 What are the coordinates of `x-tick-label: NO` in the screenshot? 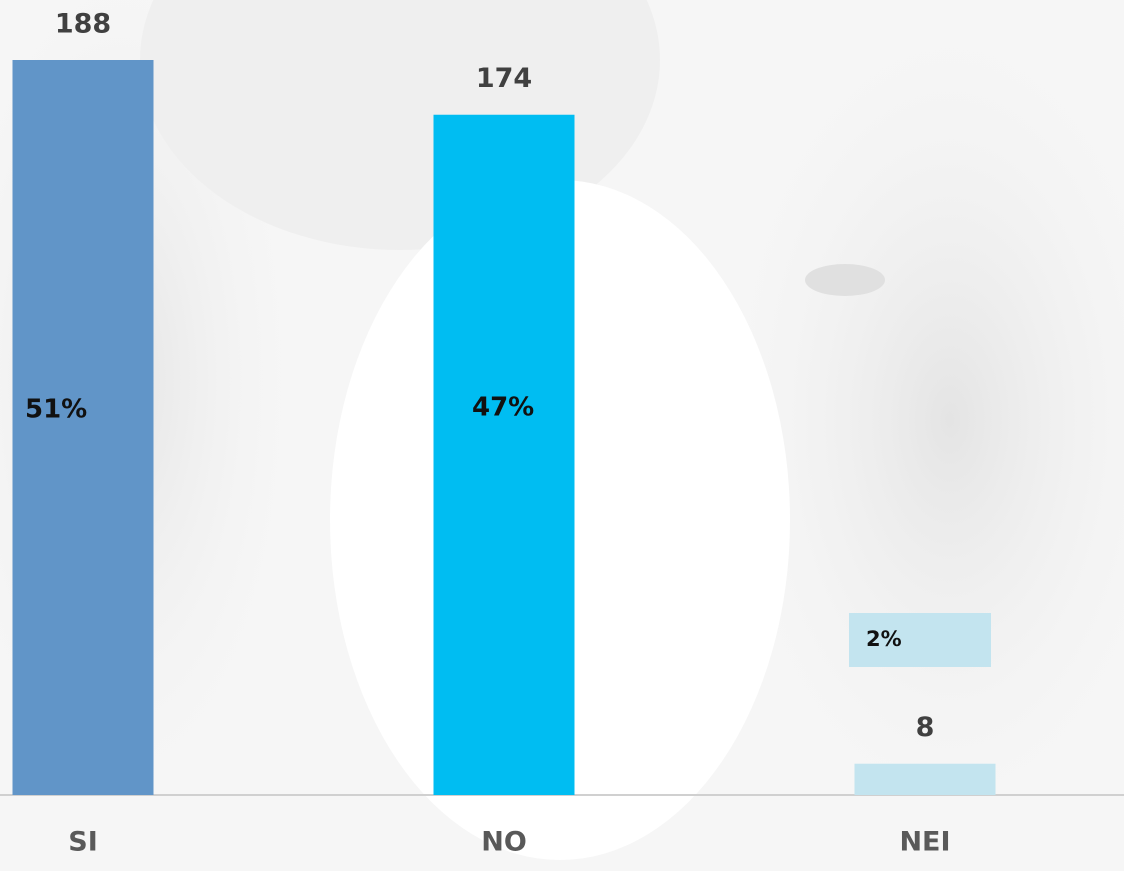 It's located at (504, 842).